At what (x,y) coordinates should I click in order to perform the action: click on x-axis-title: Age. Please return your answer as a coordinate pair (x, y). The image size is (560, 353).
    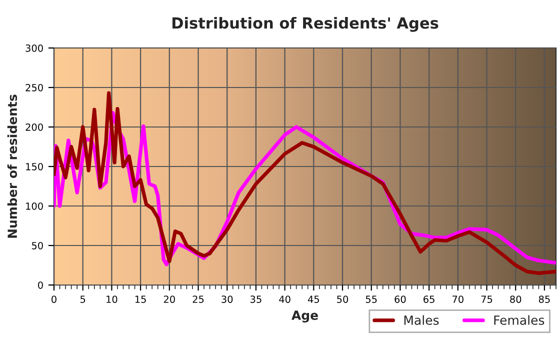
    Looking at the image, I should click on (305, 316).